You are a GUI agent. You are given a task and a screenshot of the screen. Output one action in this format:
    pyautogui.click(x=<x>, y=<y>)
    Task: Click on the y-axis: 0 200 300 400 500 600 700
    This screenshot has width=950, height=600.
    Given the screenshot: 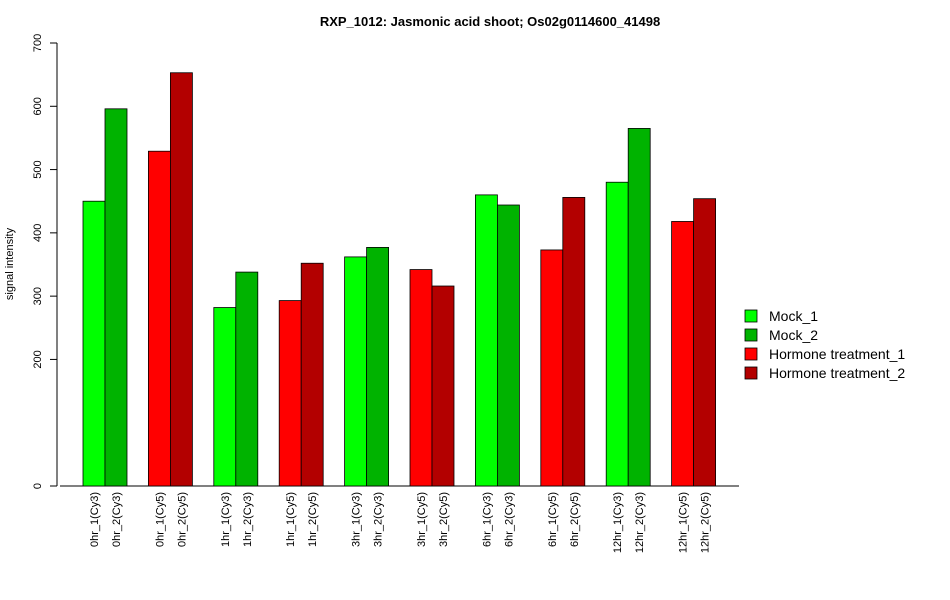 What is the action you would take?
    pyautogui.click(x=45, y=261)
    